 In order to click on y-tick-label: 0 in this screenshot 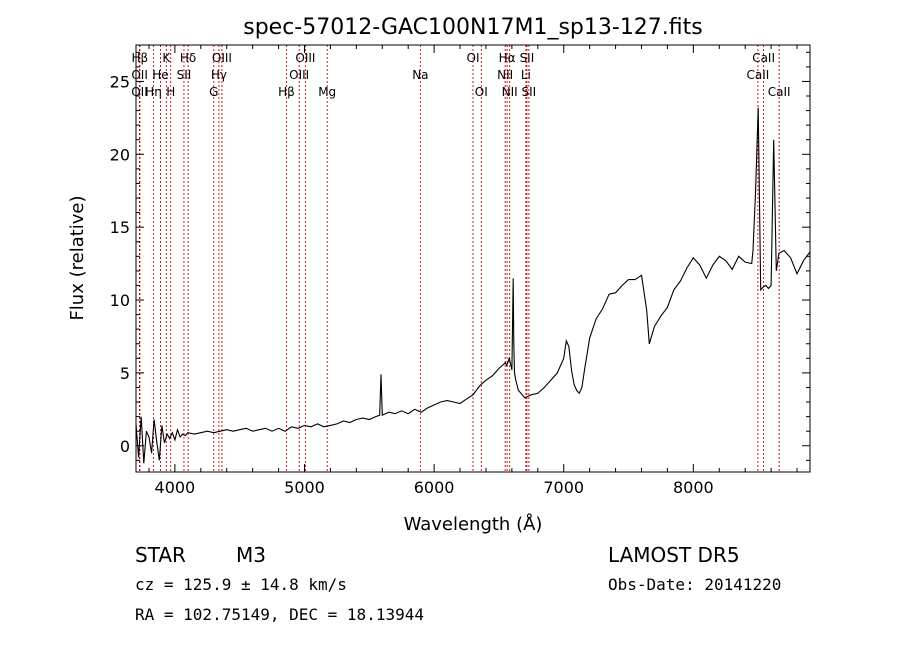, I will do `click(125, 446)`.